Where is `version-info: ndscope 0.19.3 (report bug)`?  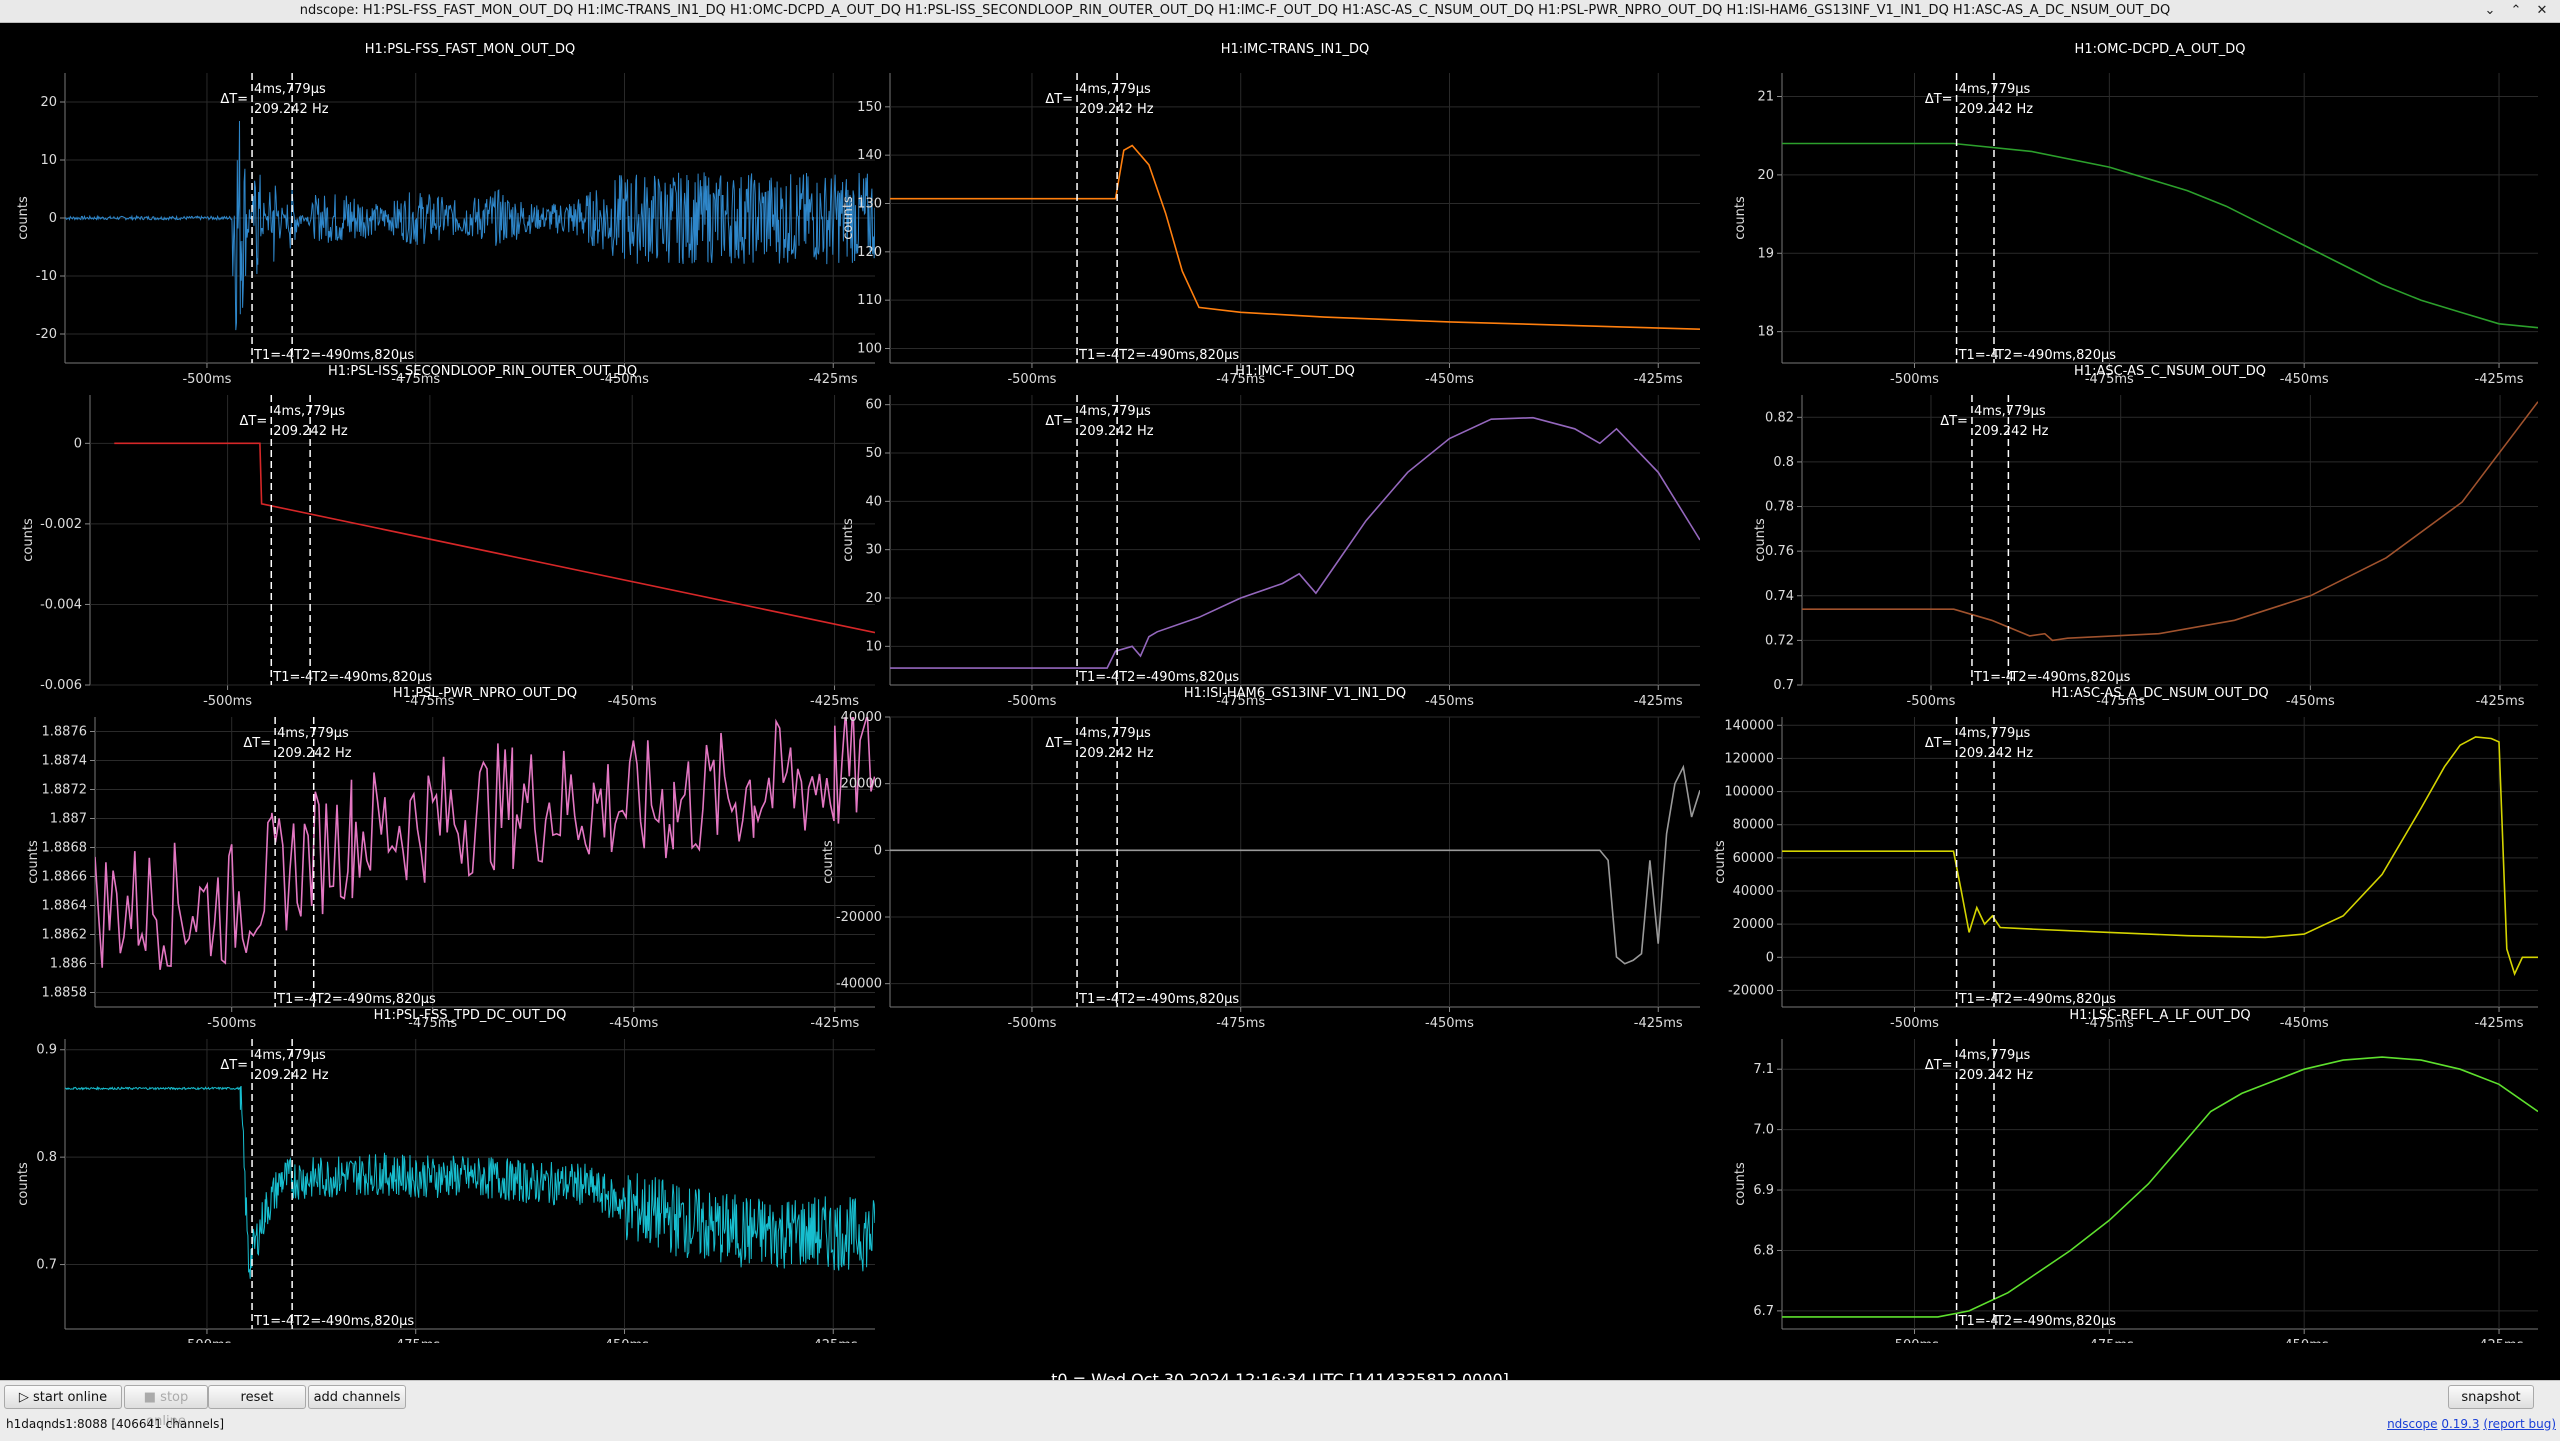 version-info: ndscope 0.19.3 (report bug) is located at coordinates (2471, 1424).